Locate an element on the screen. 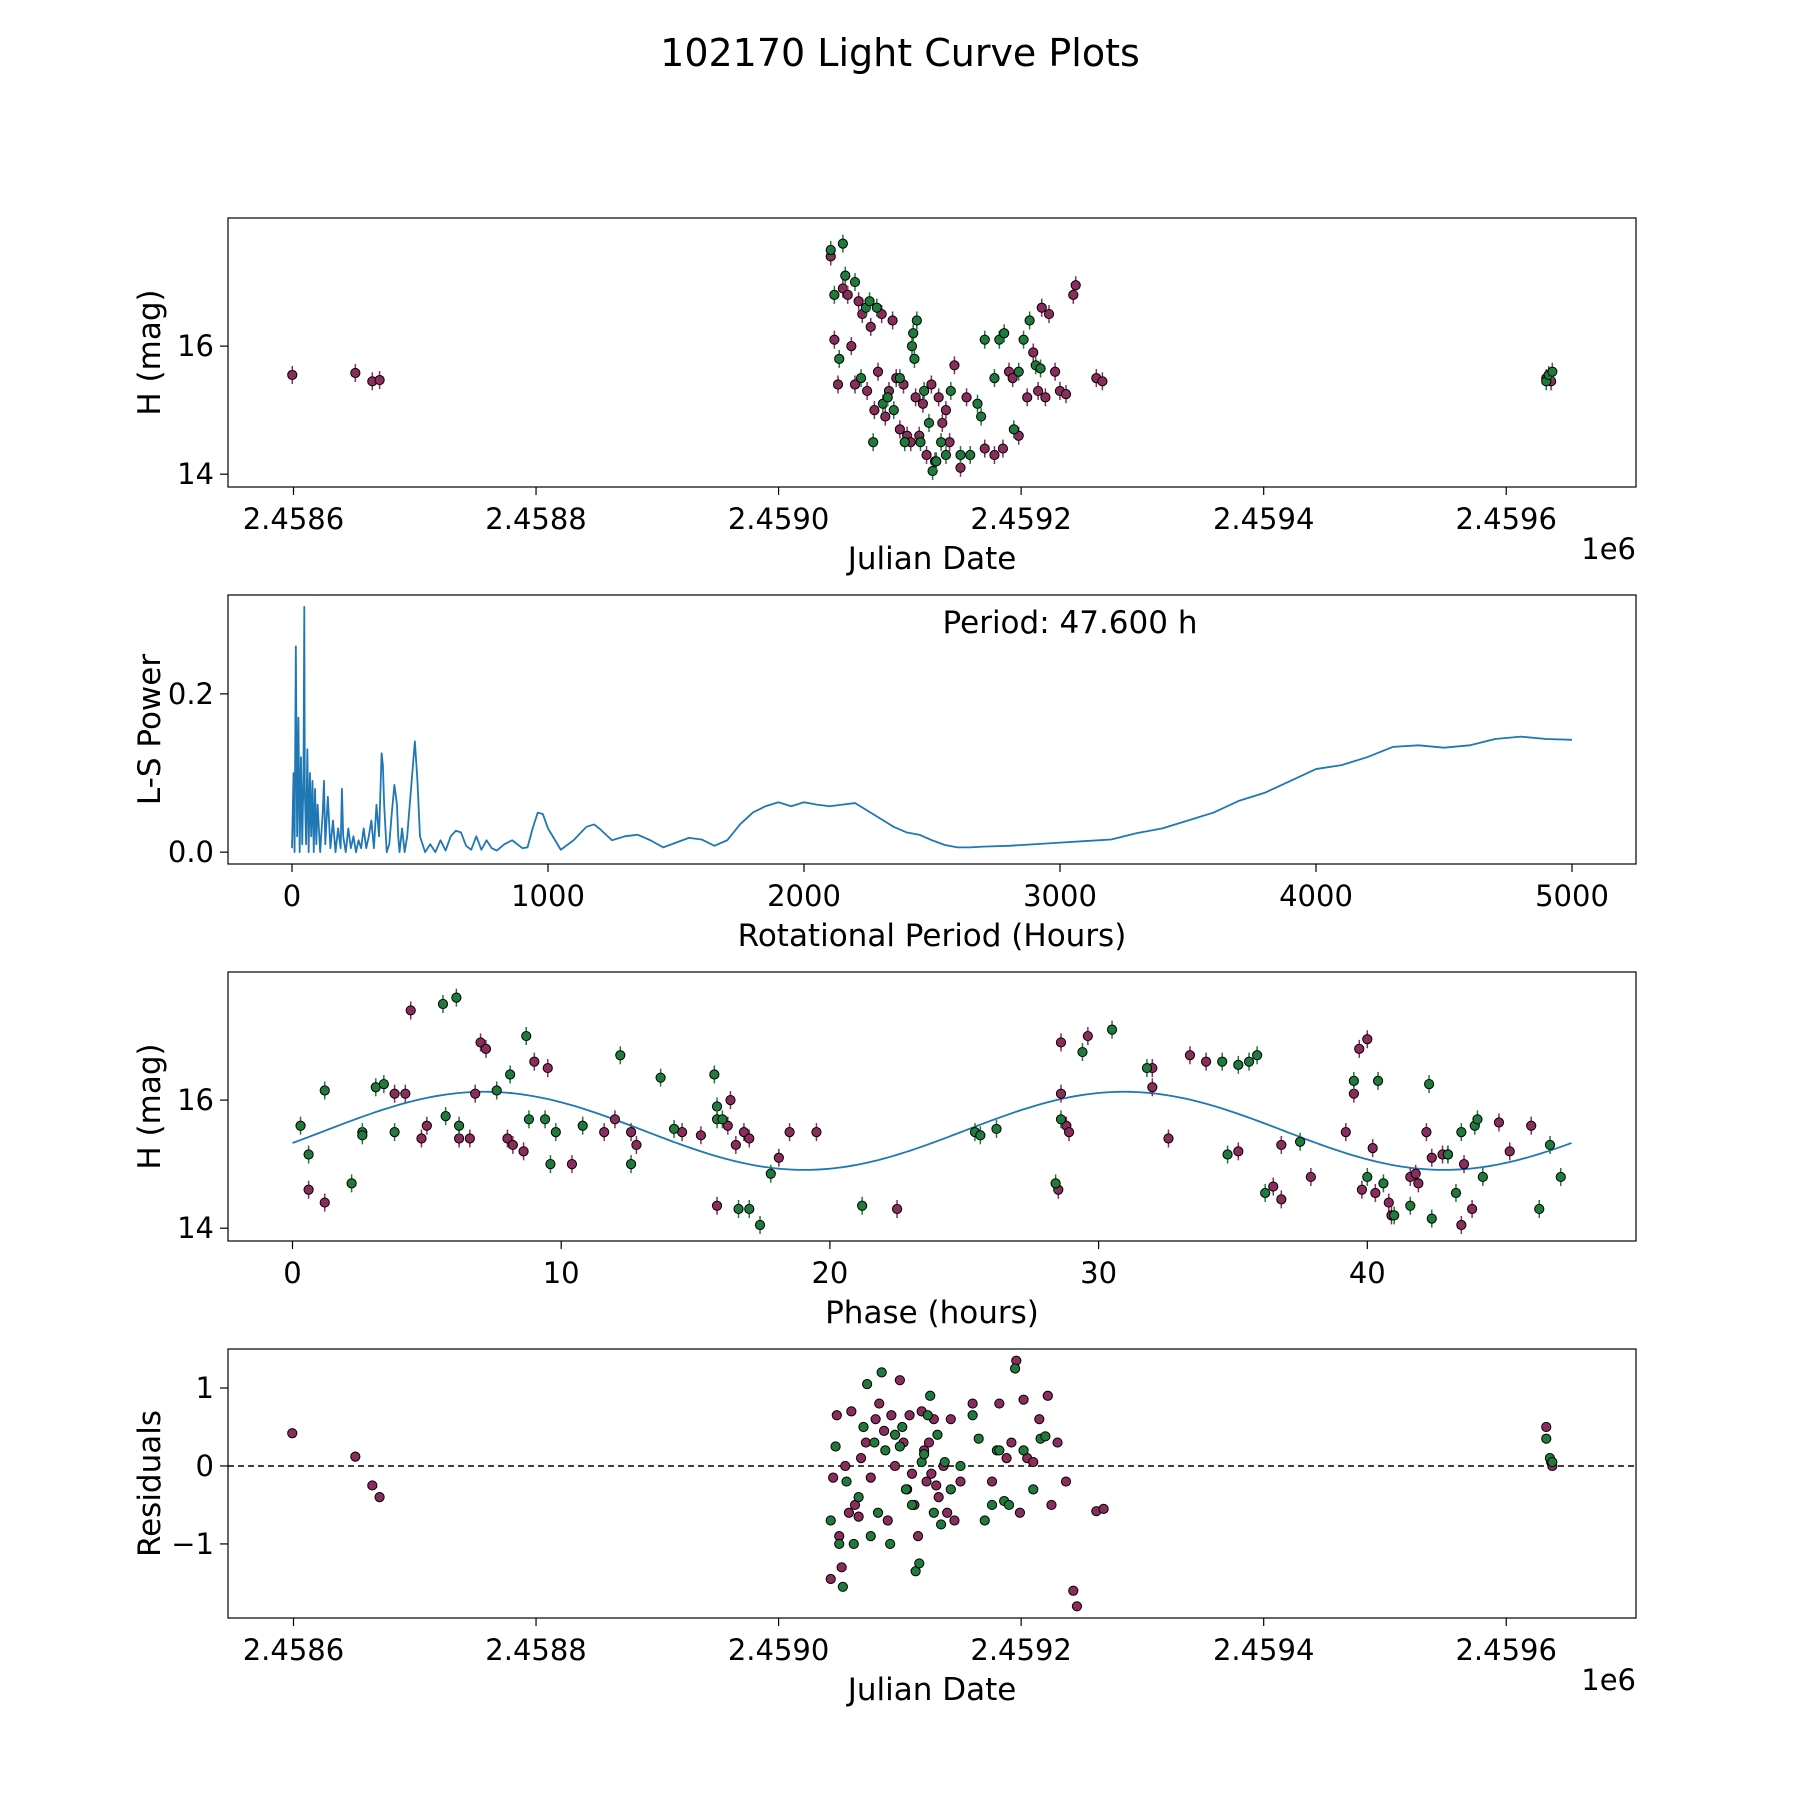 This screenshot has width=1800, height=1800. x-tick-label: 0 is located at coordinates (292, 1273).